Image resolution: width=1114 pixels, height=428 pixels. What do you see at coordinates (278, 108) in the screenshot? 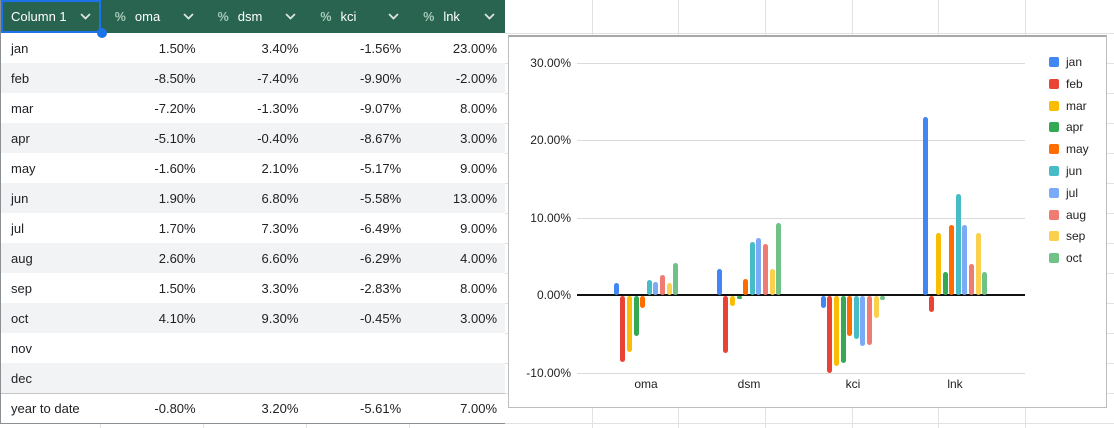
I see `value-cell: -1.30%` at bounding box center [278, 108].